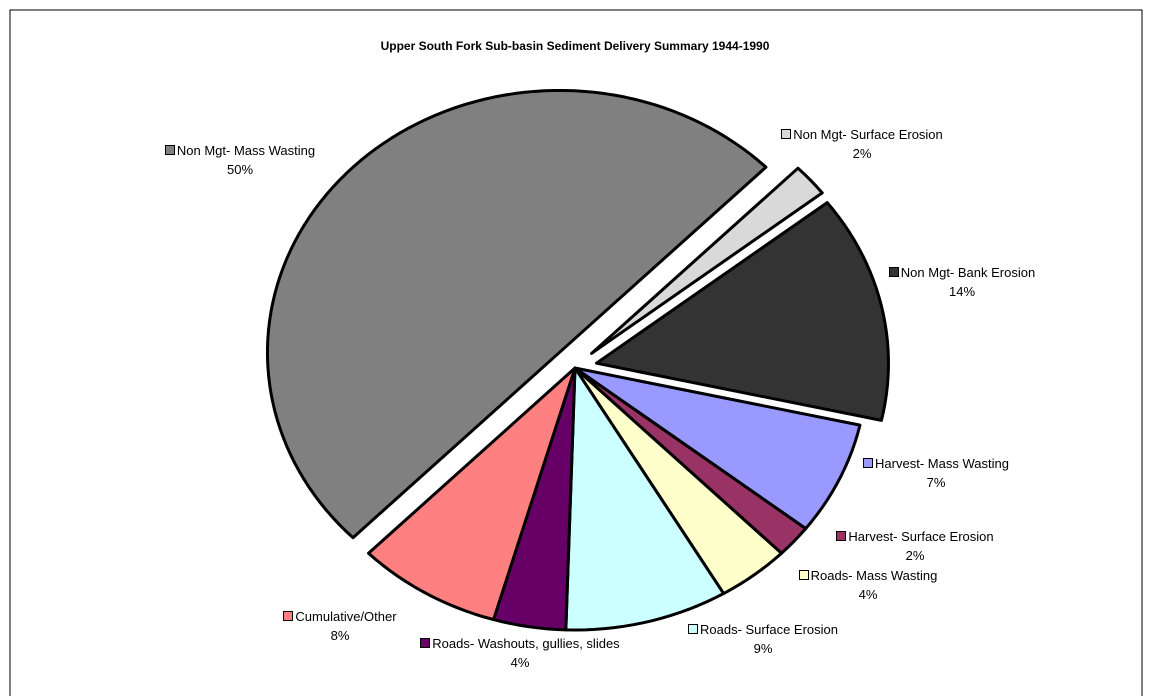  What do you see at coordinates (915, 546) in the screenshot?
I see `slice-label: Harvest- Surface Erosion 2%` at bounding box center [915, 546].